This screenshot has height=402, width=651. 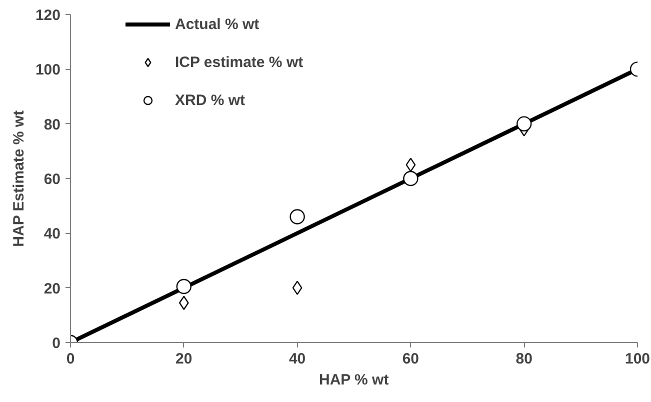 What do you see at coordinates (52, 234) in the screenshot?
I see `y-tick-label: 40` at bounding box center [52, 234].